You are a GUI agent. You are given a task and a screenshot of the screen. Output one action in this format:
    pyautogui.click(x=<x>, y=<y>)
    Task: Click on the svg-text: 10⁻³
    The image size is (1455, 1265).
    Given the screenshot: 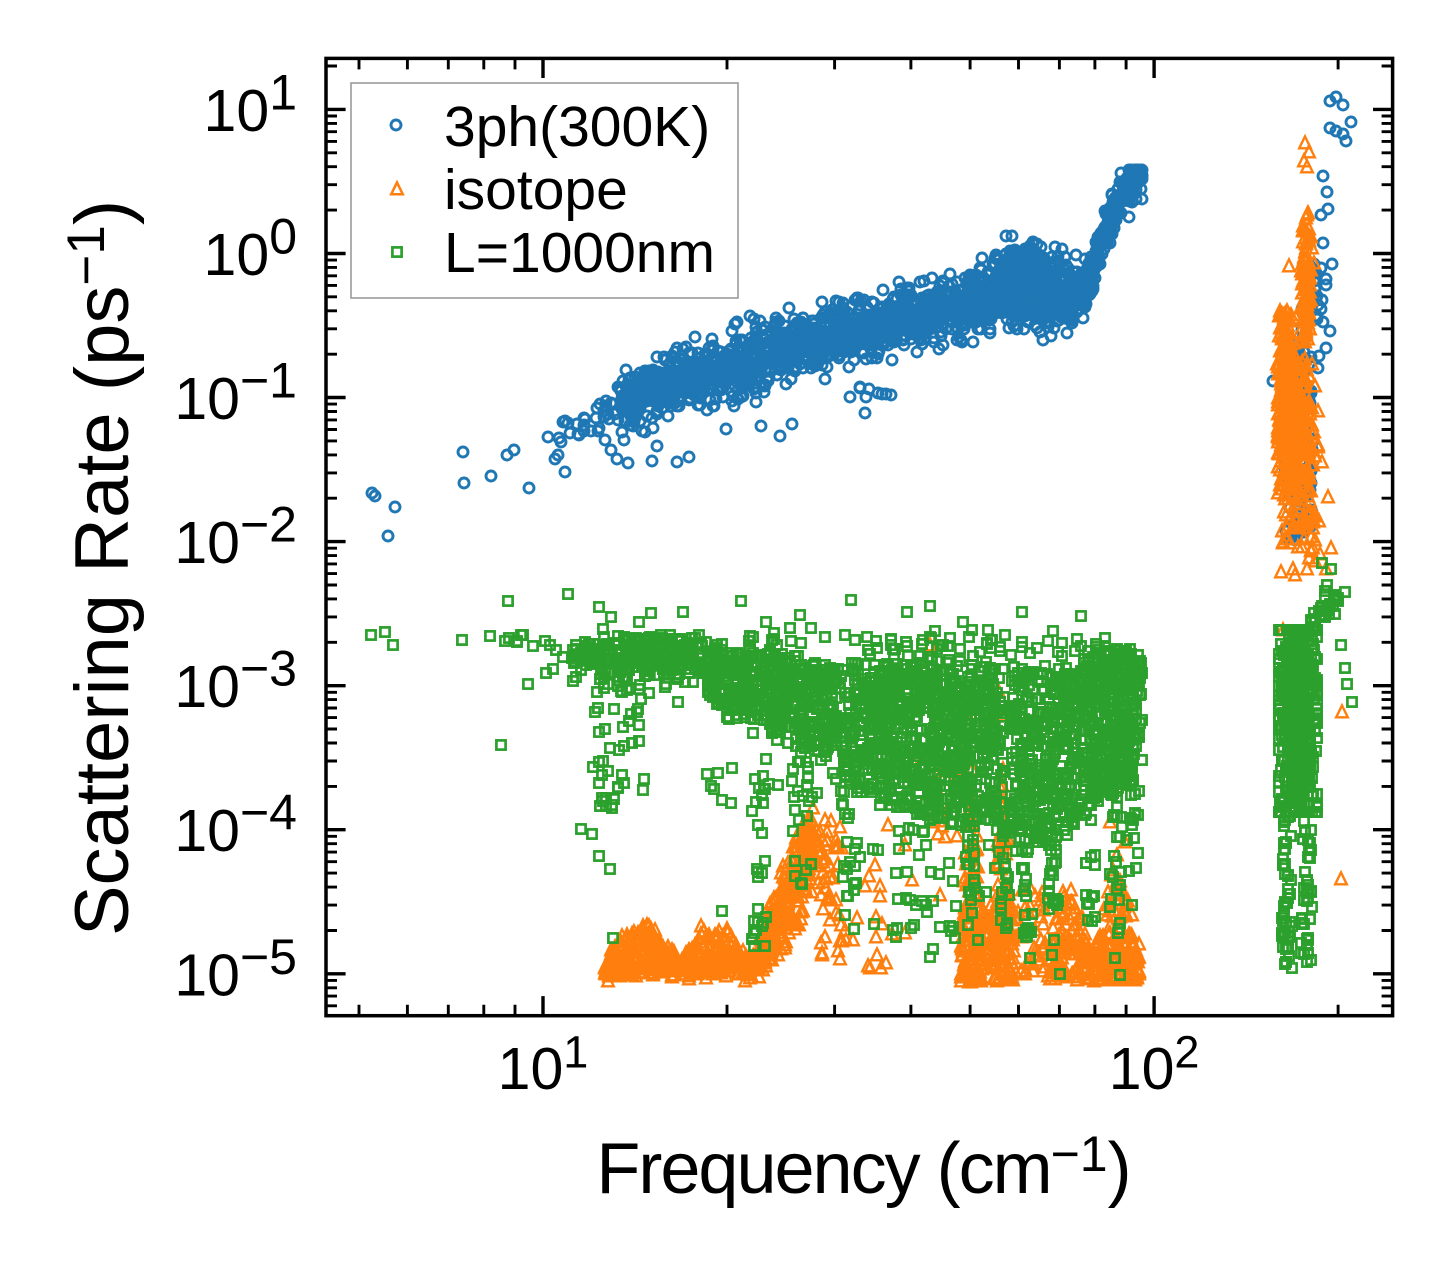 What is the action you would take?
    pyautogui.click(x=235, y=681)
    